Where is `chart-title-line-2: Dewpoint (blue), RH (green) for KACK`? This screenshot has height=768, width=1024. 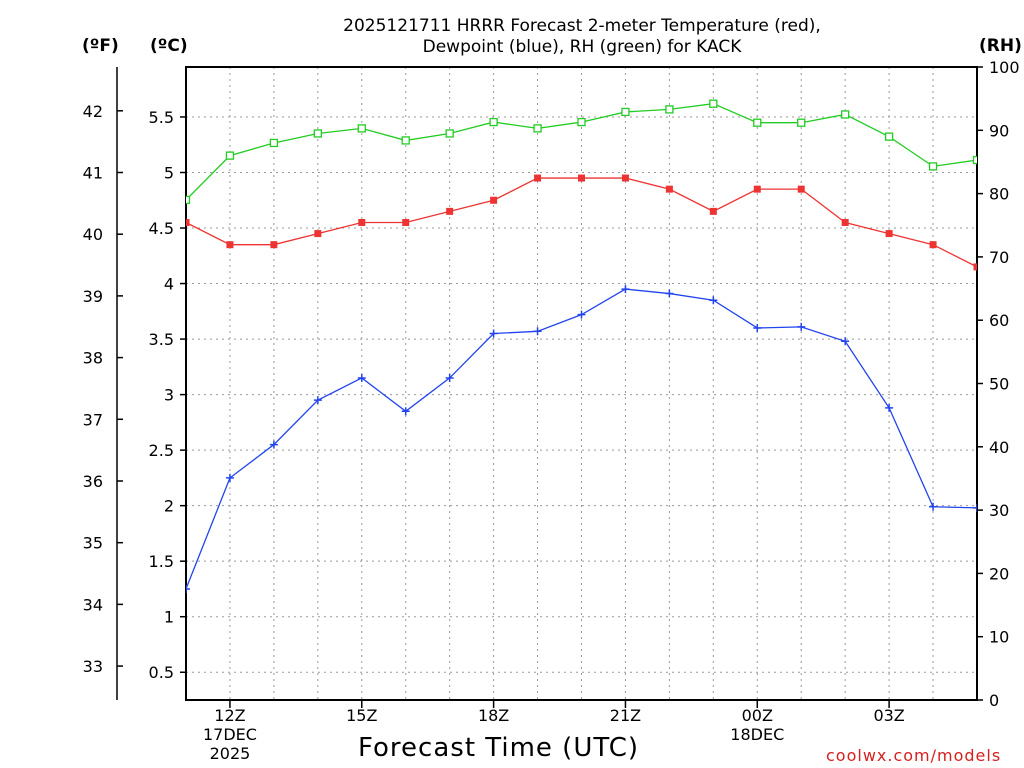
chart-title-line-2: Dewpoint (blue), RH (green) for KACK is located at coordinates (582, 47).